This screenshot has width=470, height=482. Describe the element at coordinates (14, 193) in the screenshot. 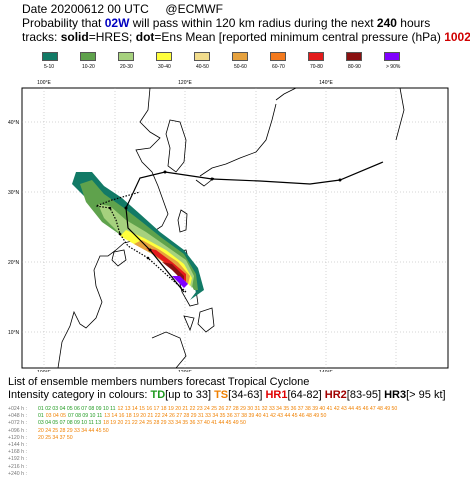

I see `lat-label: 30°N` at that location.